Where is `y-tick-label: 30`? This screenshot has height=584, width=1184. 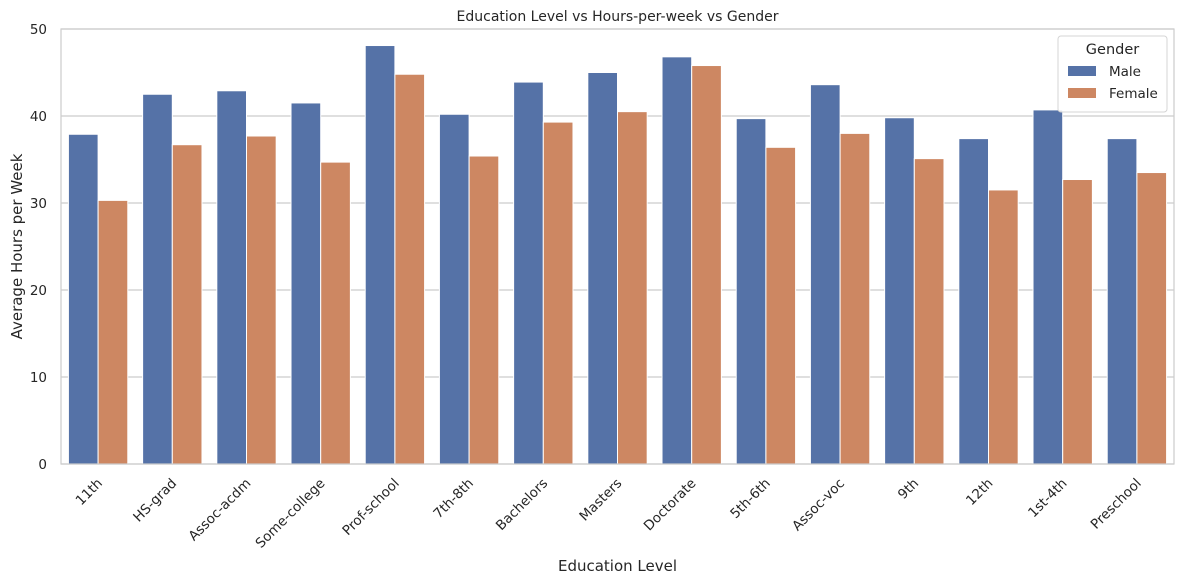 y-tick-label: 30 is located at coordinates (38, 204).